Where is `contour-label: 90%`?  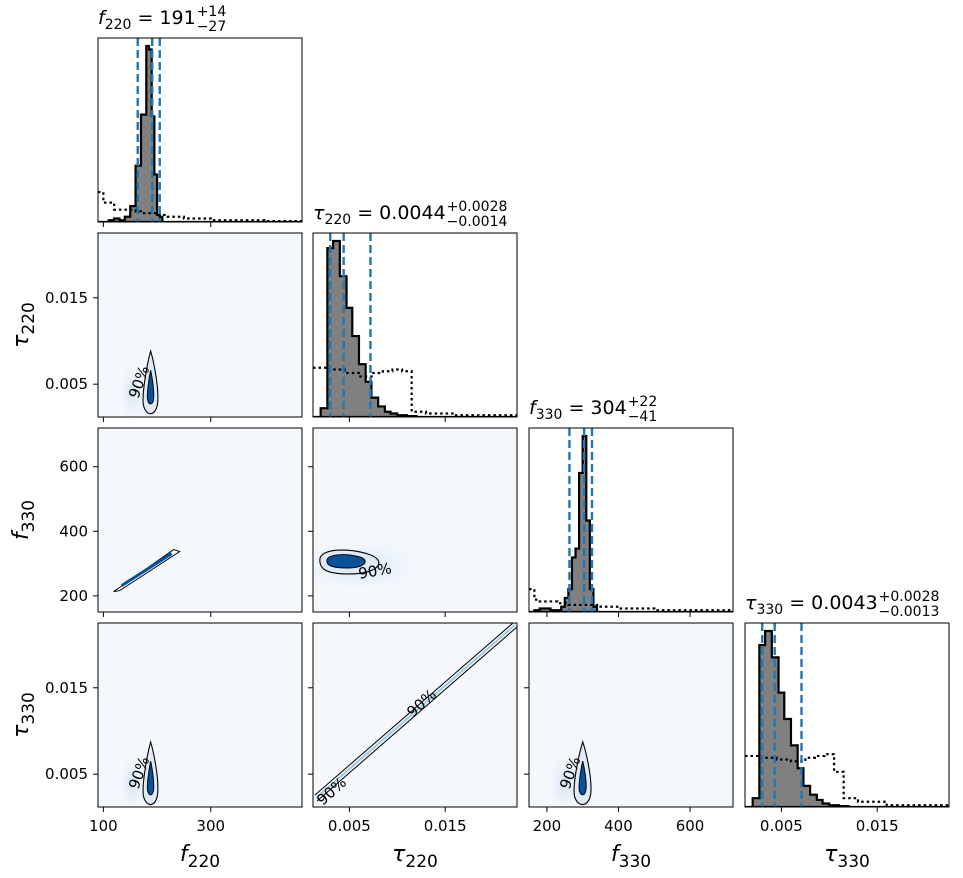
contour-label: 90% is located at coordinates (375, 571).